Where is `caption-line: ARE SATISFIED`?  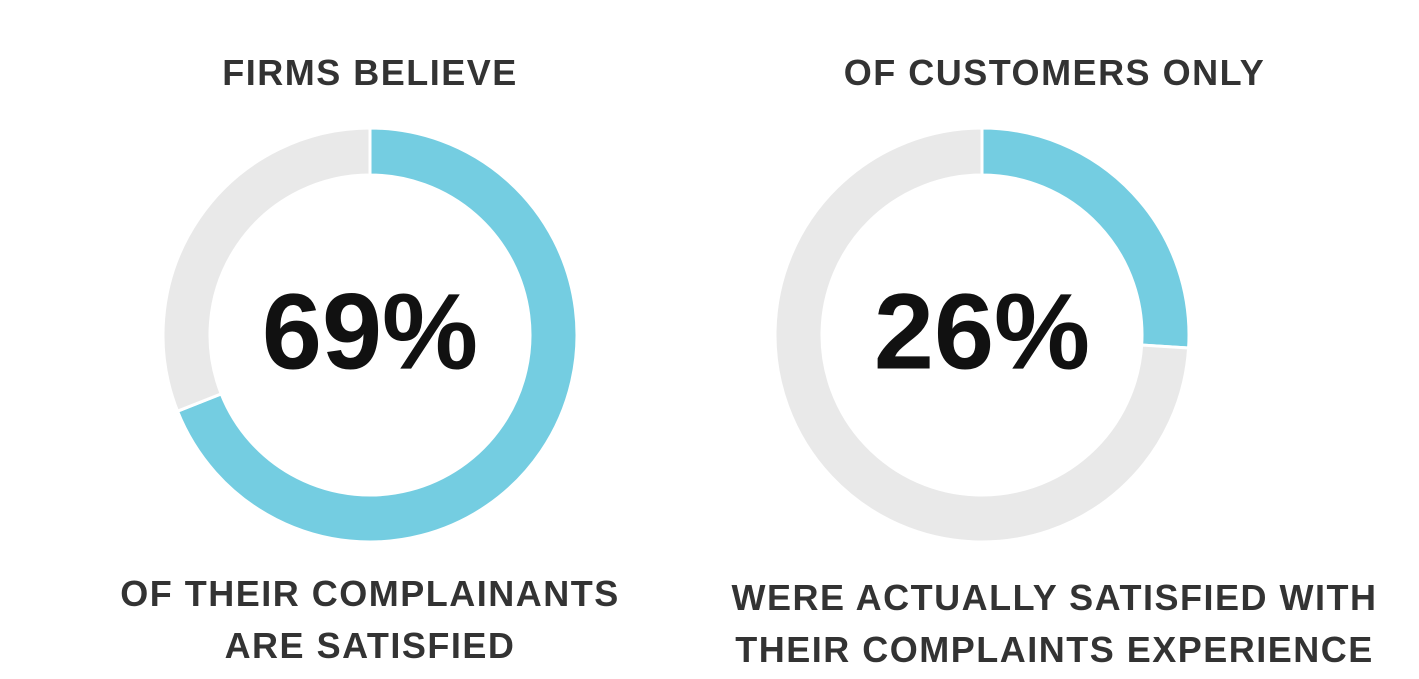 caption-line: ARE SATISFIED is located at coordinates (370, 645).